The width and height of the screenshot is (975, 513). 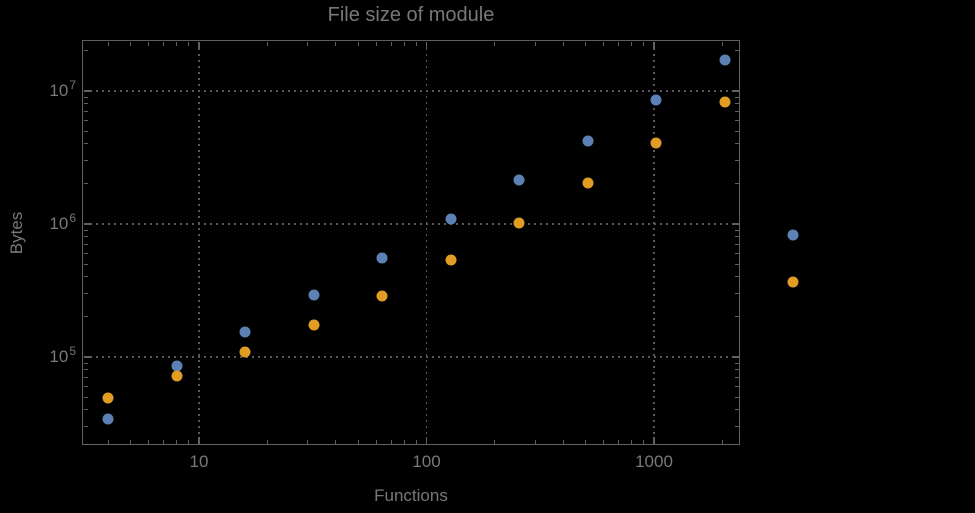 I want to click on gridline-vertical, so click(x=654, y=242).